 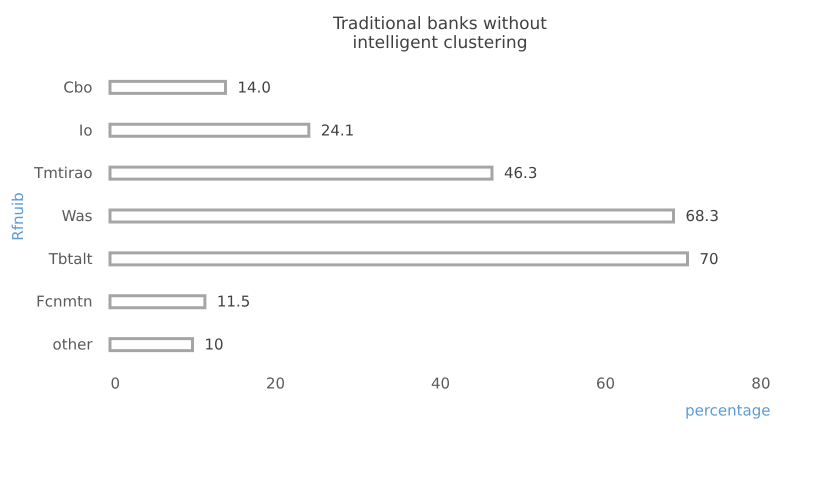 I want to click on x-tick-label: 0, so click(x=115, y=383).